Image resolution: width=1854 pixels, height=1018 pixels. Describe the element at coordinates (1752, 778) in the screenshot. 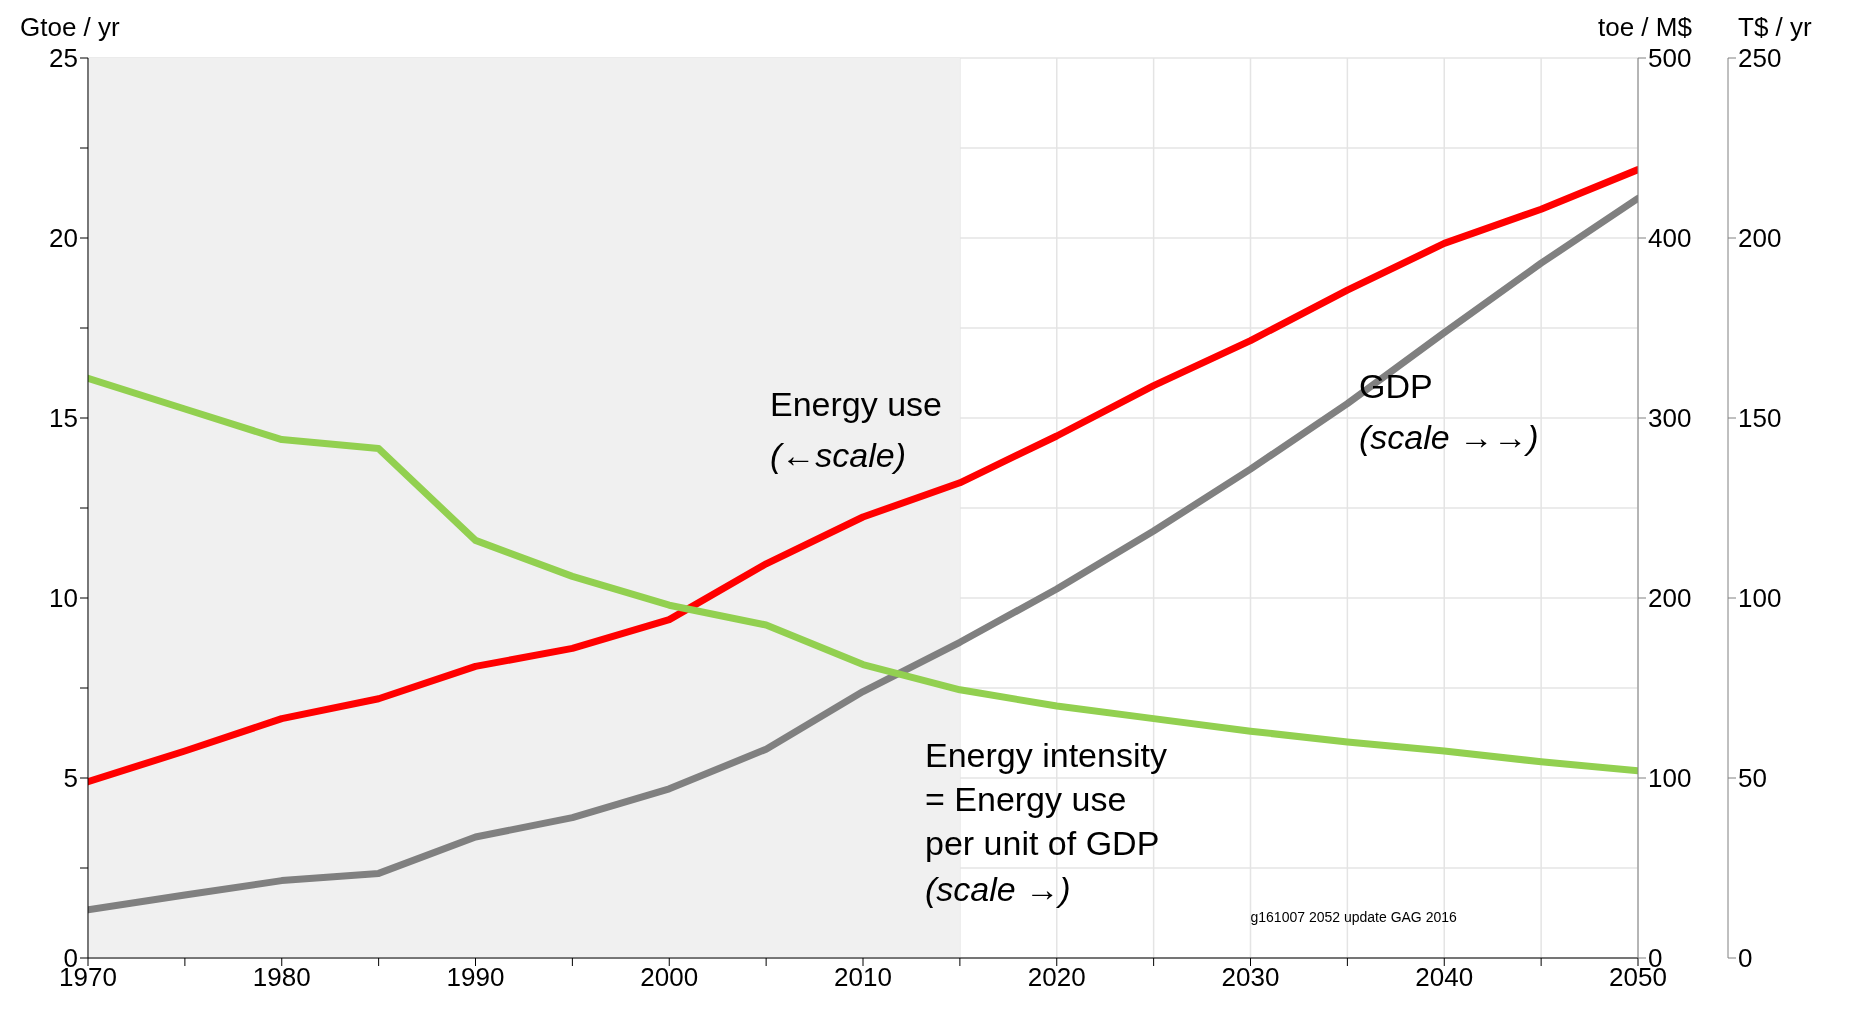

I see `y3-tick-label: 50` at that location.